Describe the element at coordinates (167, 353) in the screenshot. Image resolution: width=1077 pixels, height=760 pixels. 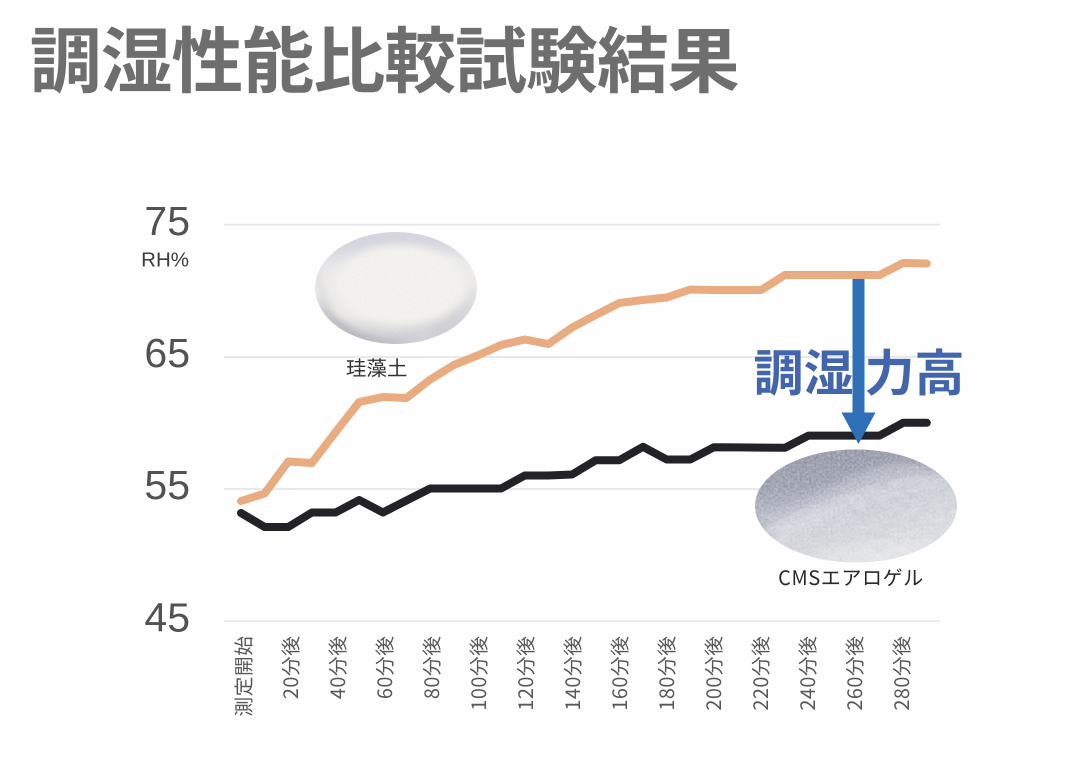
I see `svg-text: 65` at that location.